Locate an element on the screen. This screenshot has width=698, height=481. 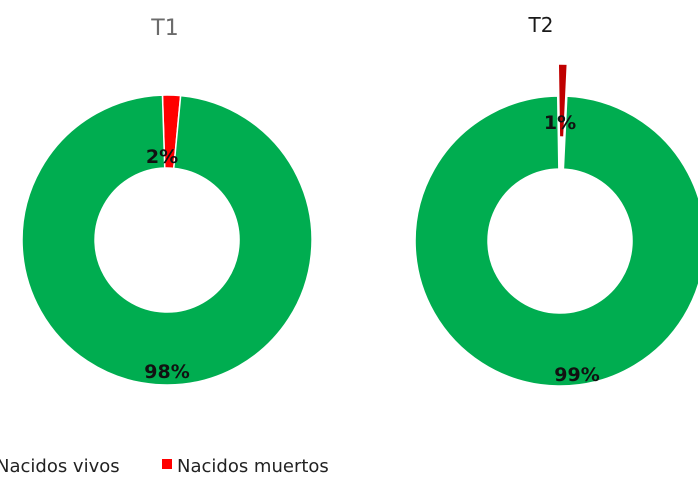
legend-label-muertos: Nacidos muertos is located at coordinates (253, 466).